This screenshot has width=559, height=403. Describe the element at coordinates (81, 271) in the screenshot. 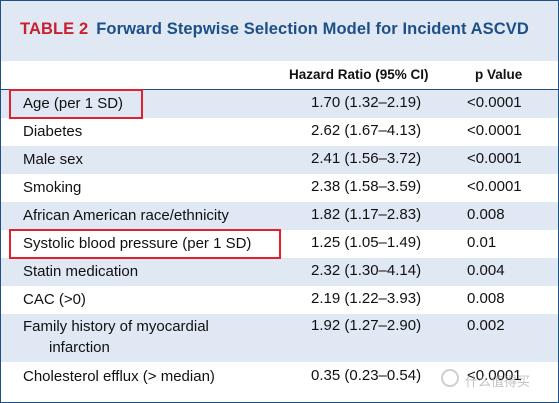

I see `row-label: Statin medication` at that location.